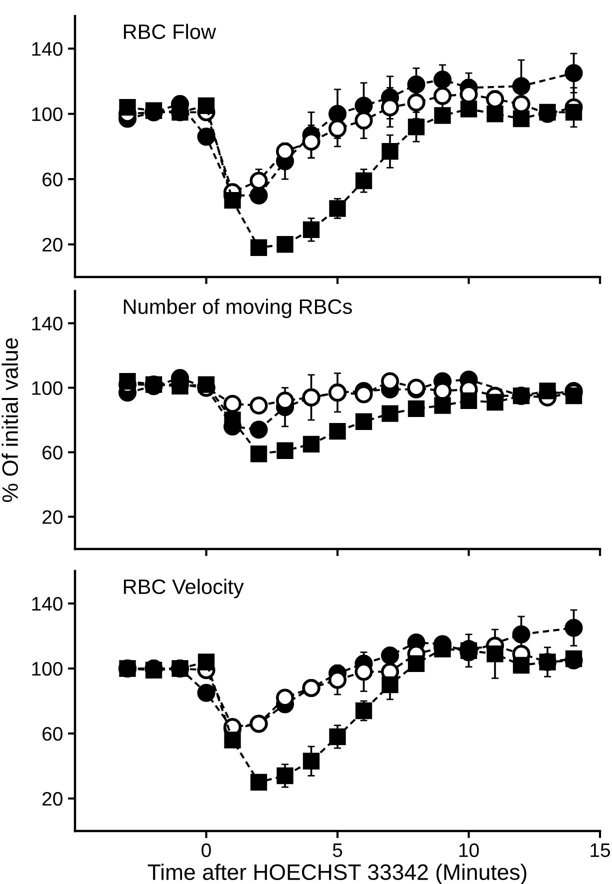  Describe the element at coordinates (10, 420) in the screenshot. I see `y-axis-title: % Of initial value` at that location.